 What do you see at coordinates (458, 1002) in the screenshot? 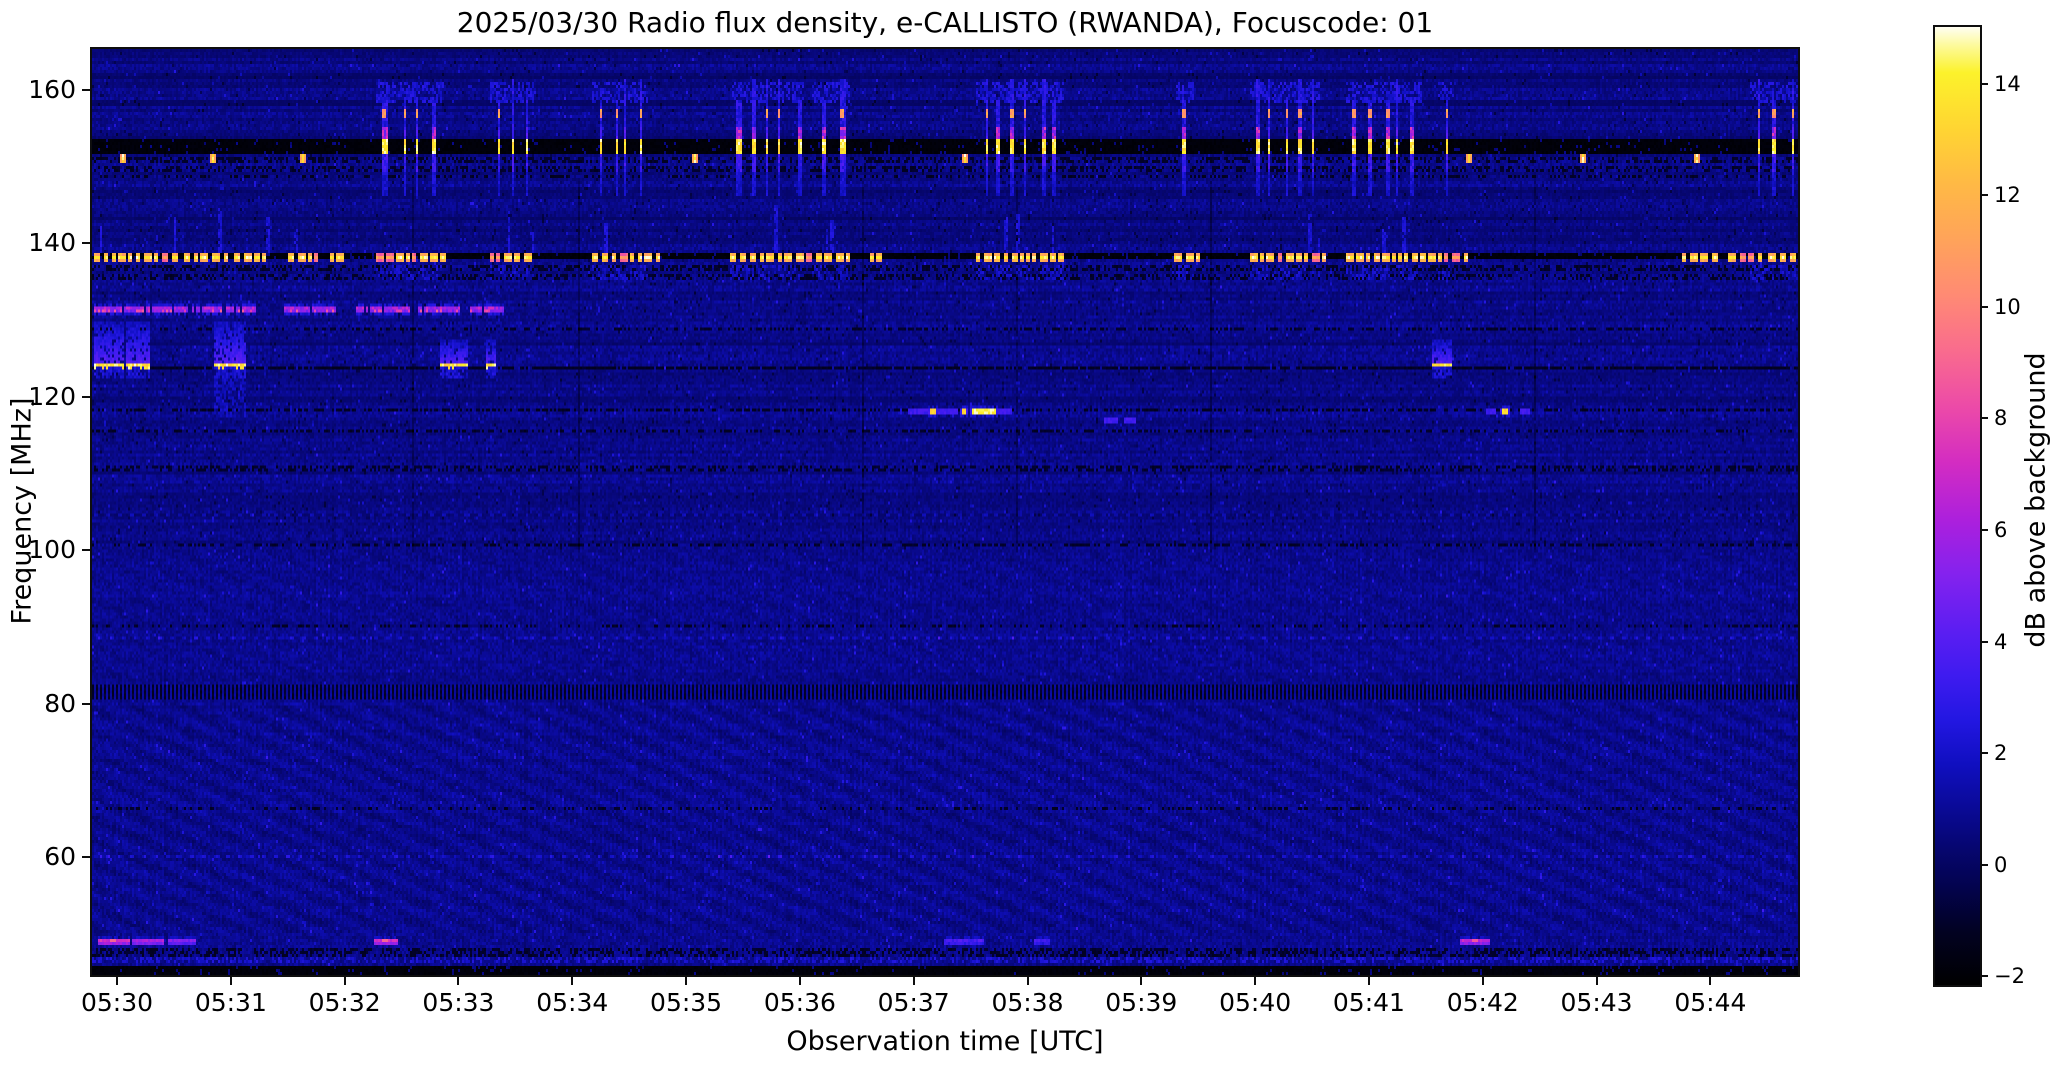
I see `x-tick-label: 05:33` at bounding box center [458, 1002].